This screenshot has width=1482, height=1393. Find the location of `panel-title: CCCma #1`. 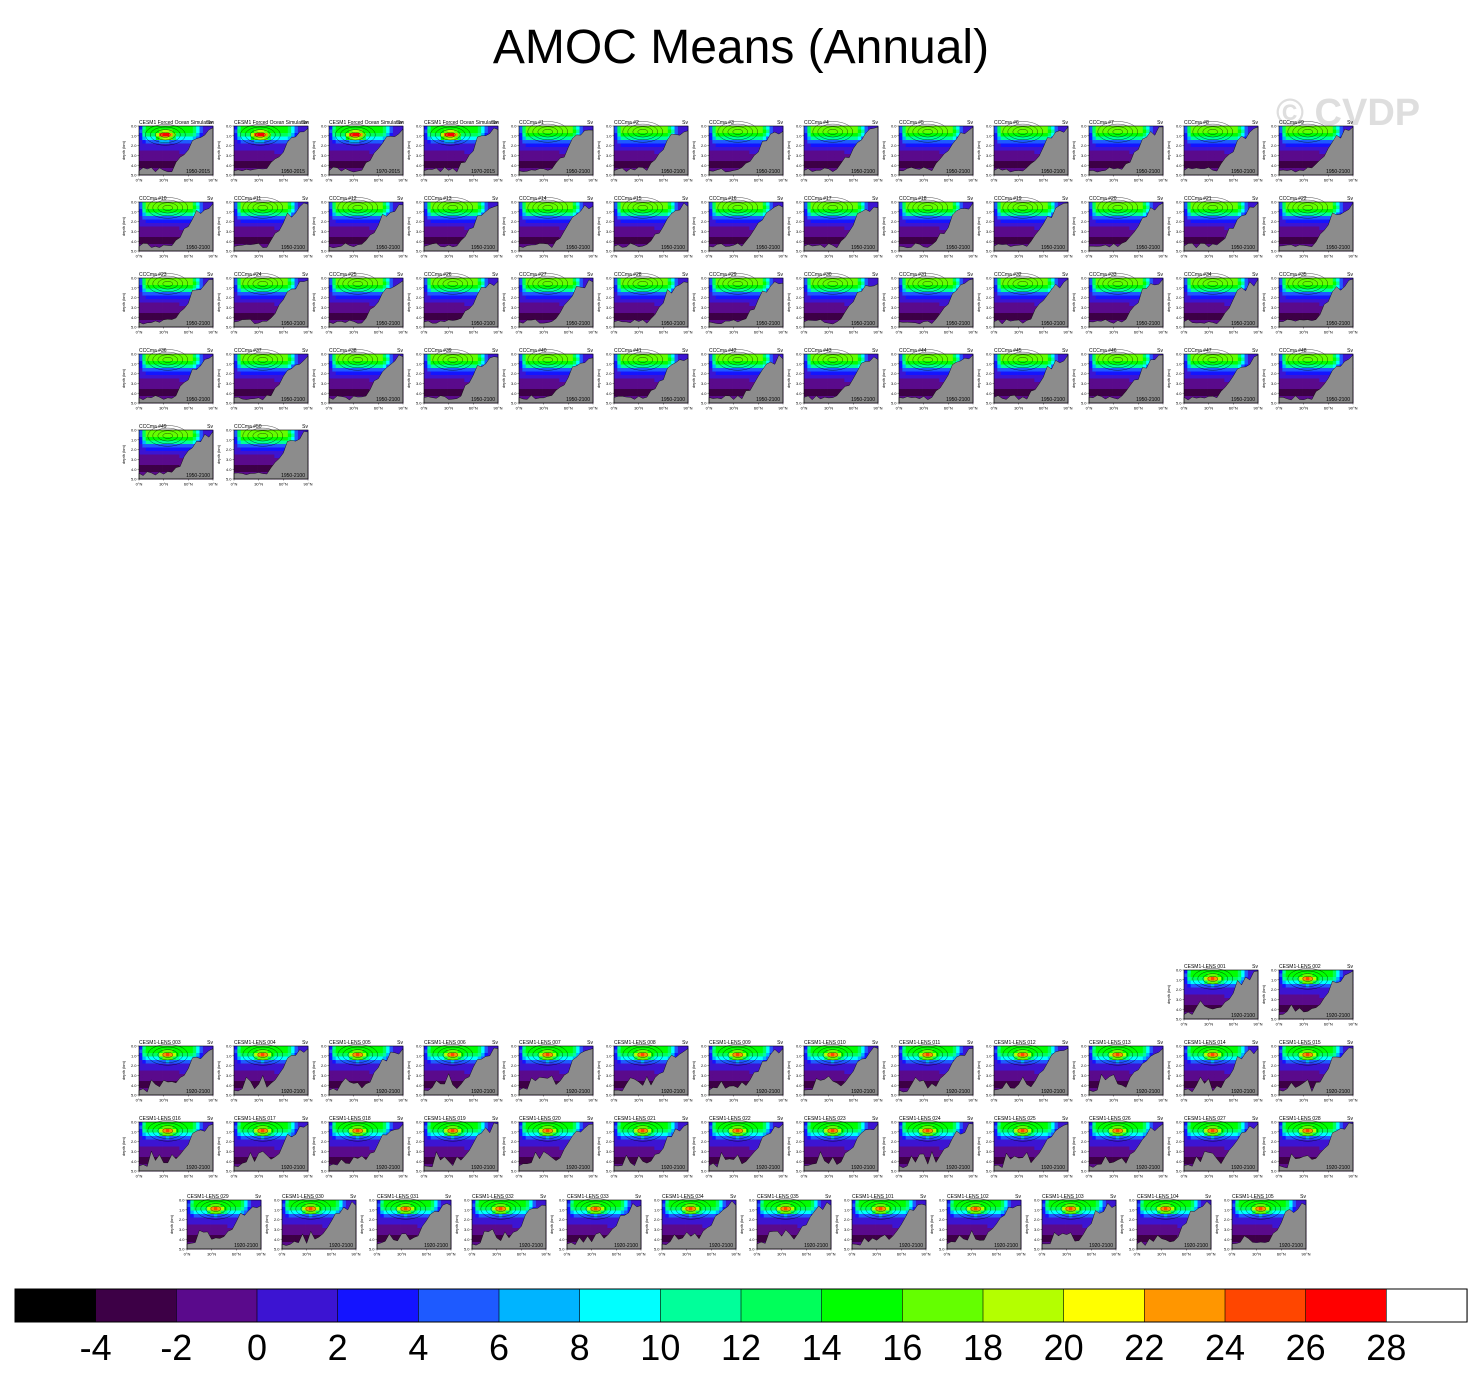

panel-title: CCCma #1 is located at coordinates (531, 123).